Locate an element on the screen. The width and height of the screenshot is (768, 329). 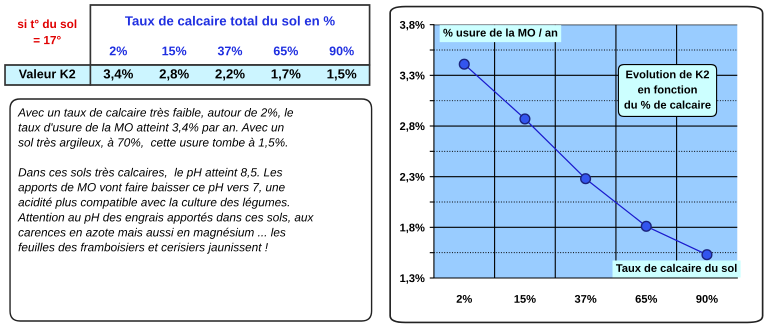
y-tick-label: 1,3% is located at coordinates (412, 279).